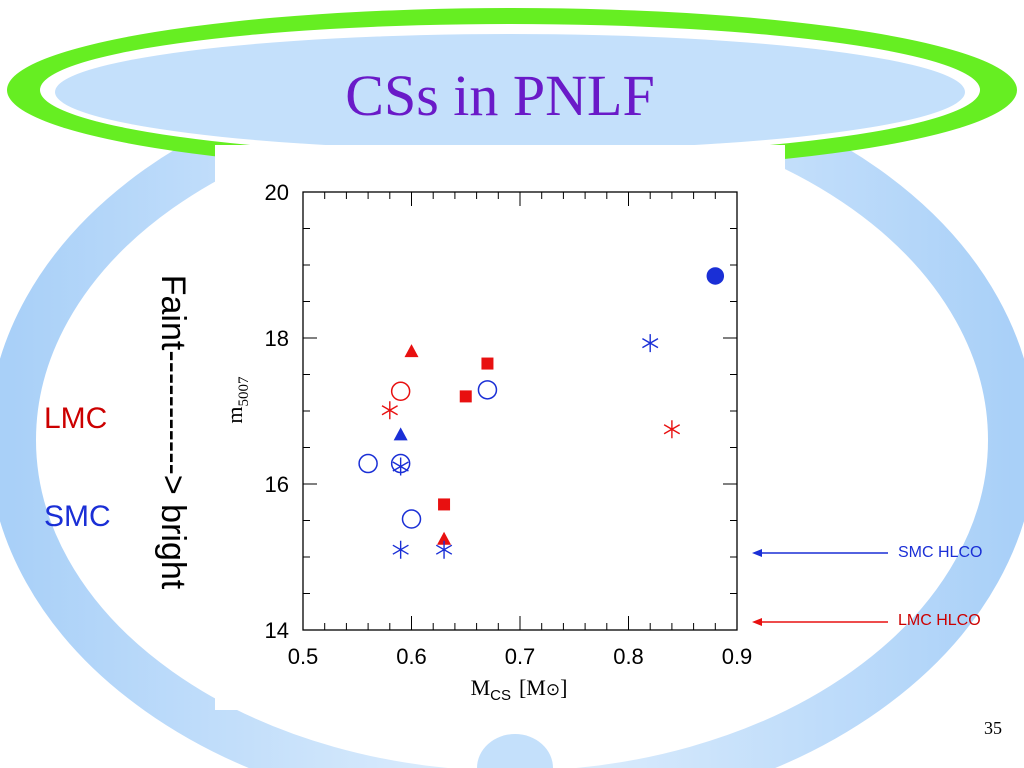 The width and height of the screenshot is (1024, 768). What do you see at coordinates (515, 751) in the screenshot?
I see `bottom-bubble` at bounding box center [515, 751].